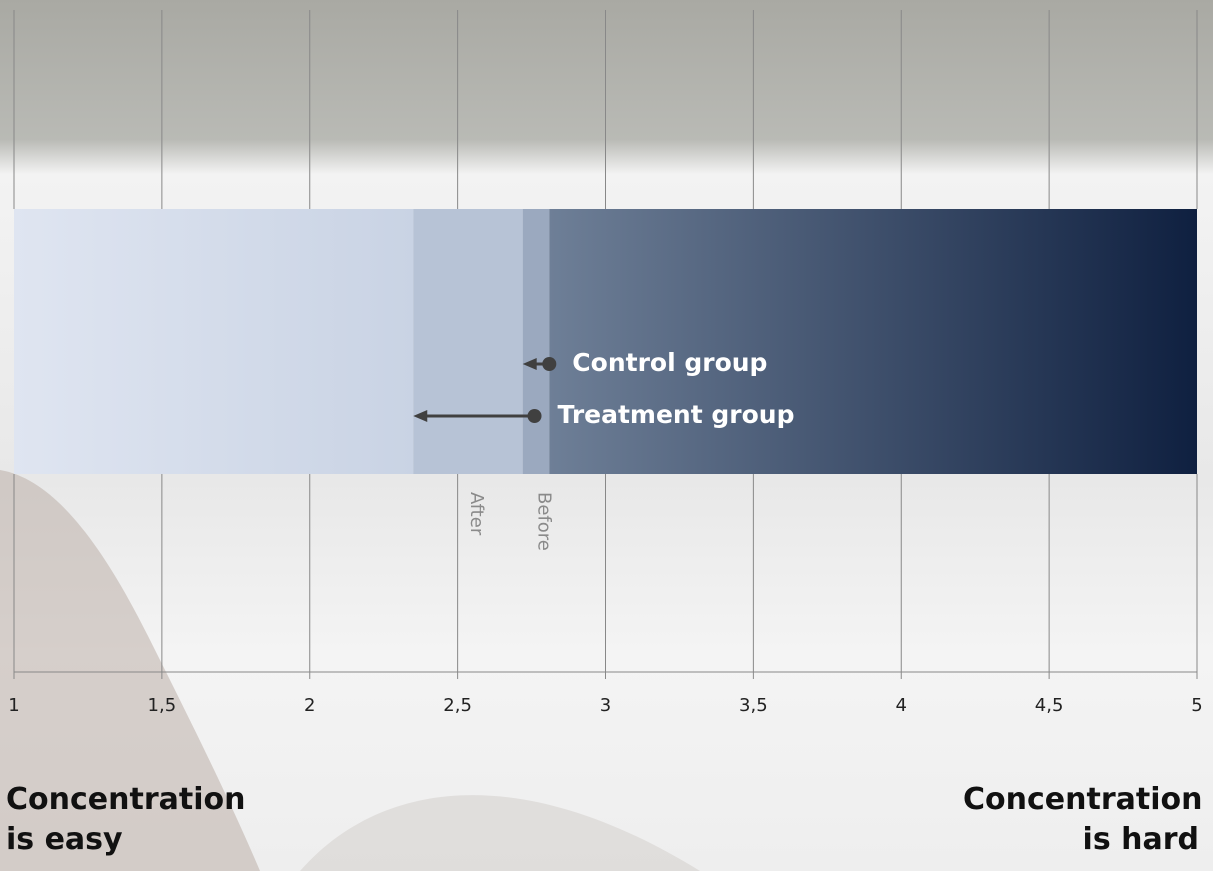 This screenshot has width=1213, height=871. What do you see at coordinates (457, 705) in the screenshot?
I see `x-tick-label: 2,5` at bounding box center [457, 705].